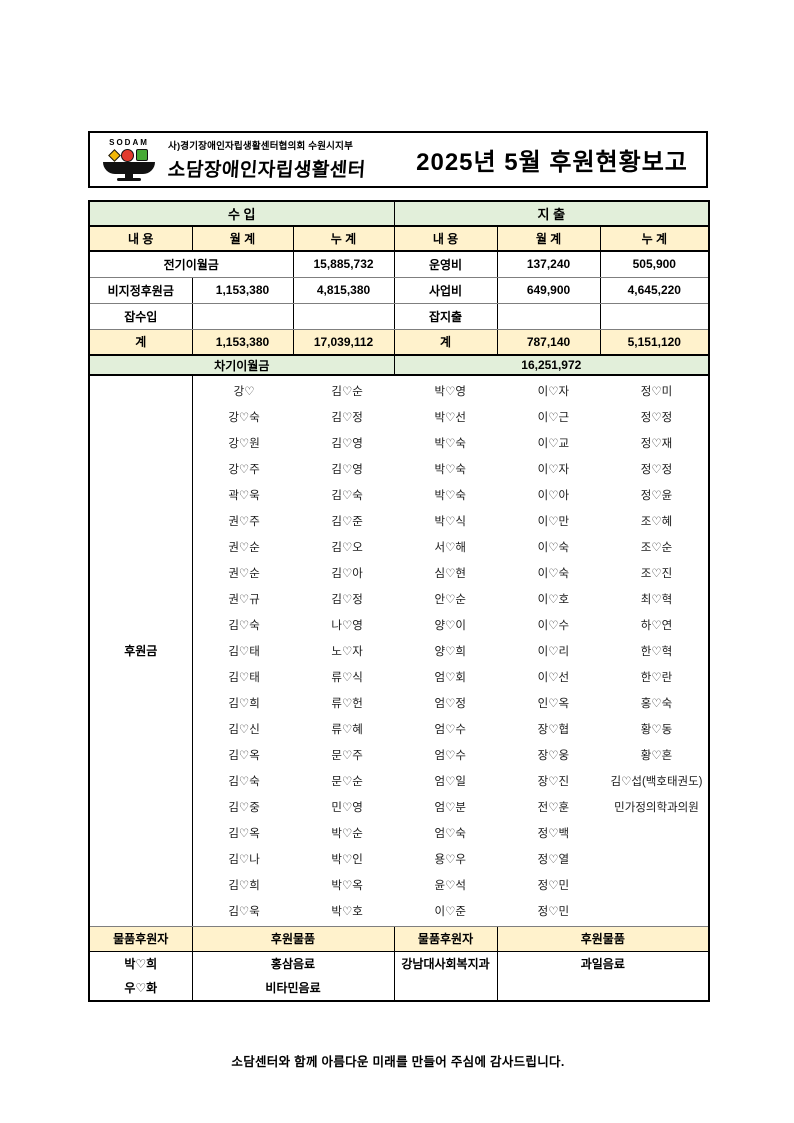 This screenshot has height=1123, width=794. I want to click on goods-item-name: 비타민음료, so click(293, 987).